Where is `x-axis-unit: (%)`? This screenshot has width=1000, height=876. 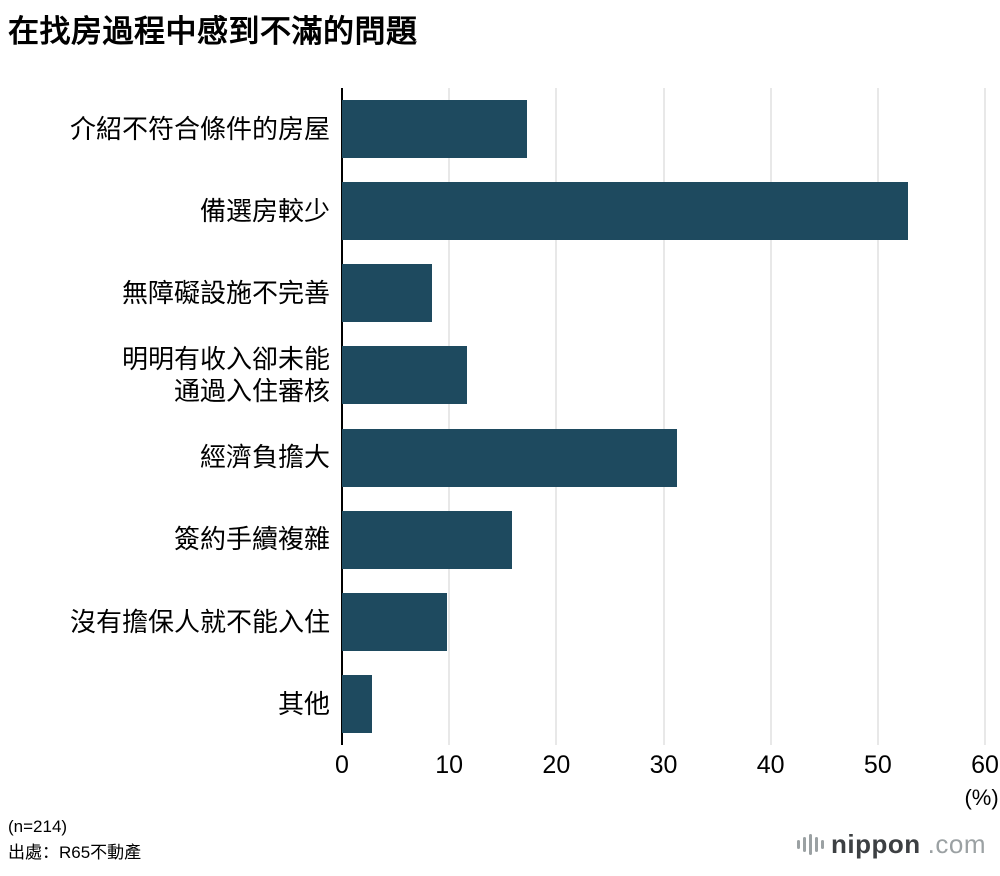 x-axis-unit: (%) is located at coordinates (981, 797).